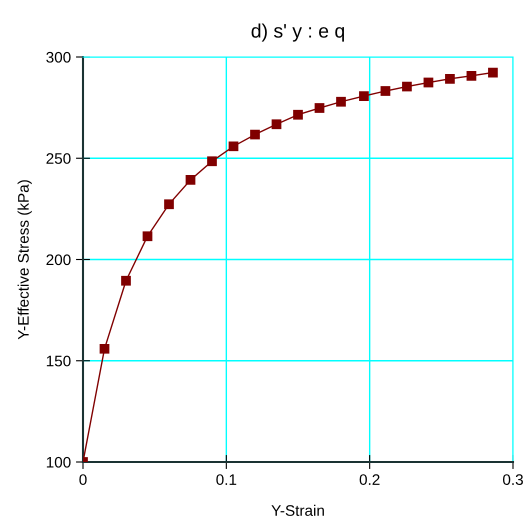  Describe the element at coordinates (58, 260) in the screenshot. I see `y-tick-label: 200` at that location.